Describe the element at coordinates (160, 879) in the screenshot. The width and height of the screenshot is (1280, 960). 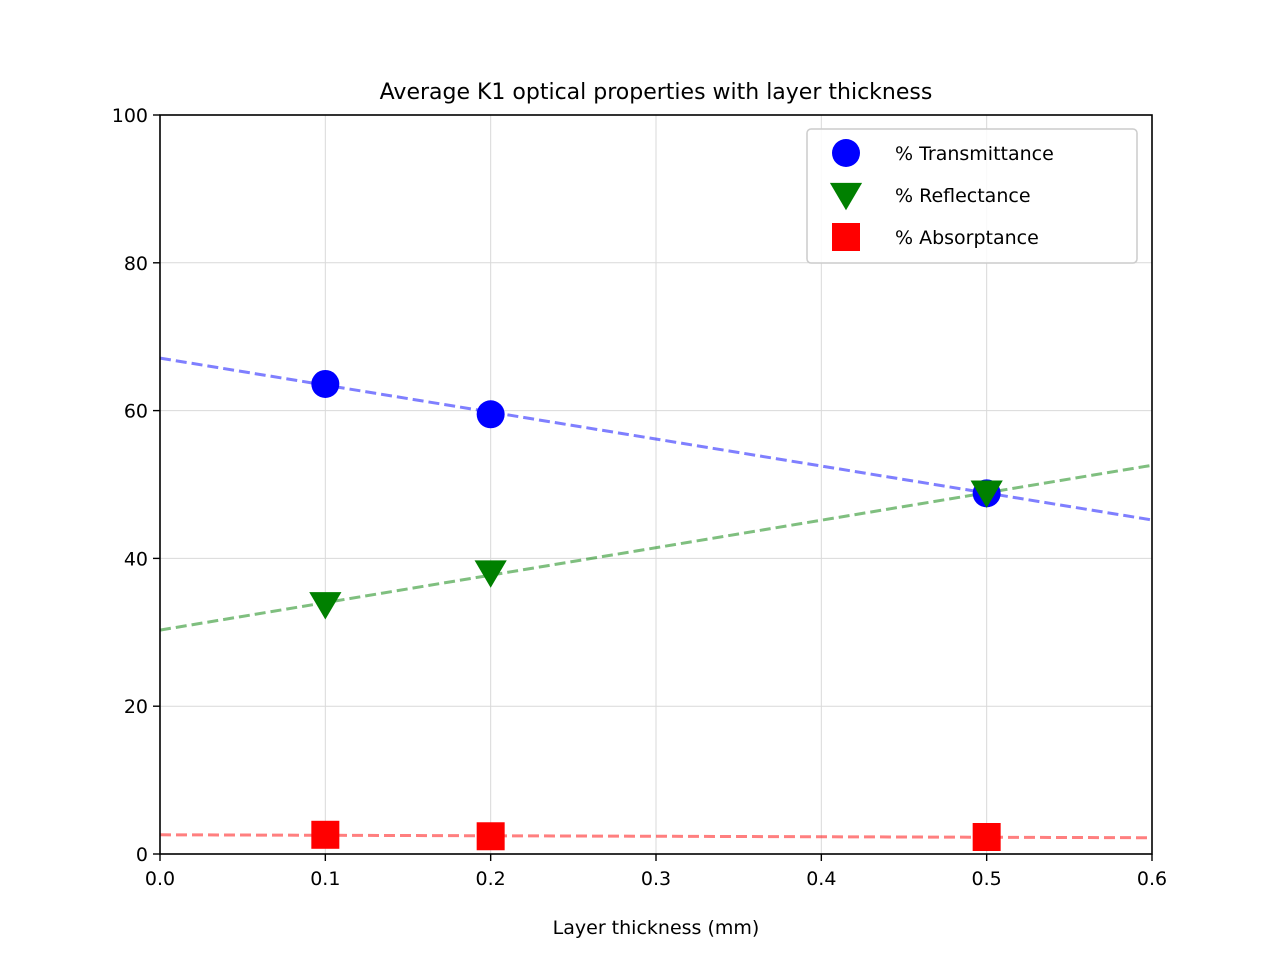
I see `x-tick-label: 0.0` at that location.